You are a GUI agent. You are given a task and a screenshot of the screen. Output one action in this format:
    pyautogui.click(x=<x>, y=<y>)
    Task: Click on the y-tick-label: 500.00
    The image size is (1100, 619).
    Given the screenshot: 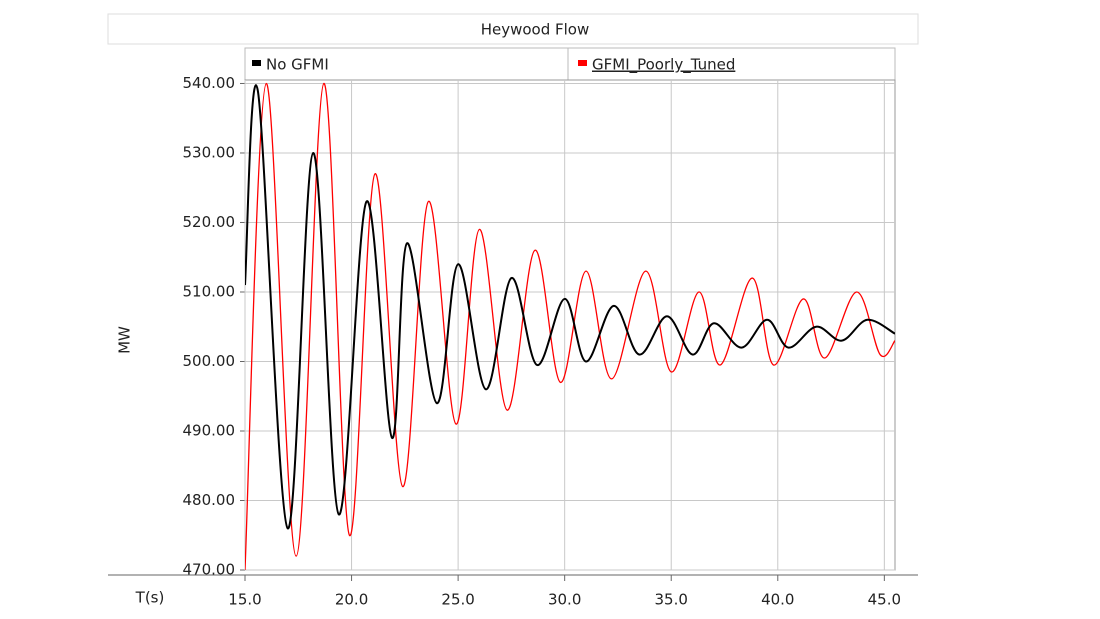 What is the action you would take?
    pyautogui.click(x=209, y=361)
    